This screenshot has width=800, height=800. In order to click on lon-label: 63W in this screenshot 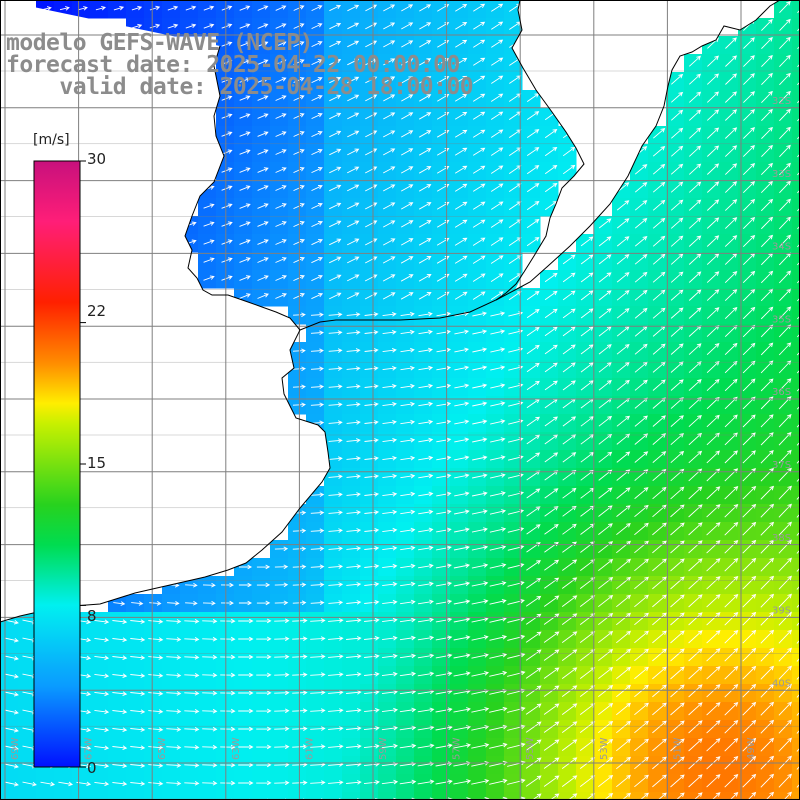, I will do `click(236, 748)`.